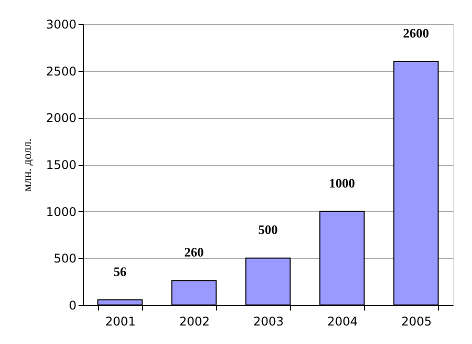 The image size is (472, 344). I want to click on data-label: 260, so click(194, 252).